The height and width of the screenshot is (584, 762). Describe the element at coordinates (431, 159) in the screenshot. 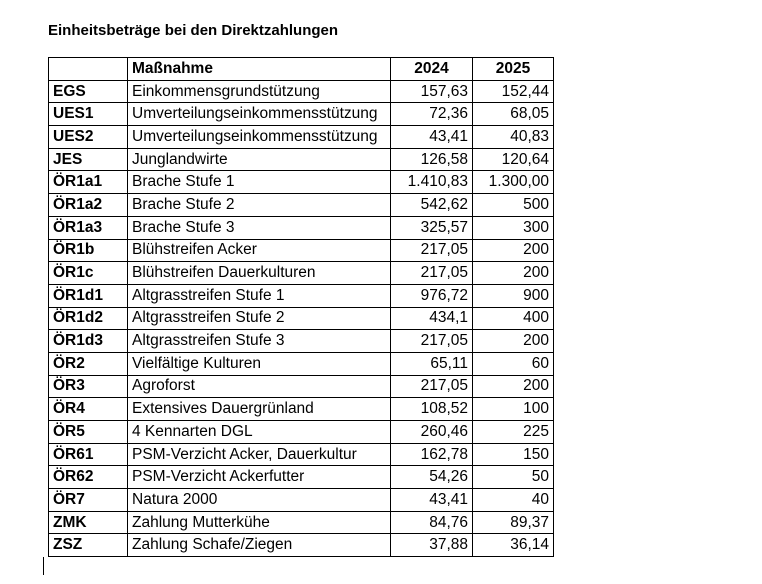

I see `cell-2024: 126,58` at that location.